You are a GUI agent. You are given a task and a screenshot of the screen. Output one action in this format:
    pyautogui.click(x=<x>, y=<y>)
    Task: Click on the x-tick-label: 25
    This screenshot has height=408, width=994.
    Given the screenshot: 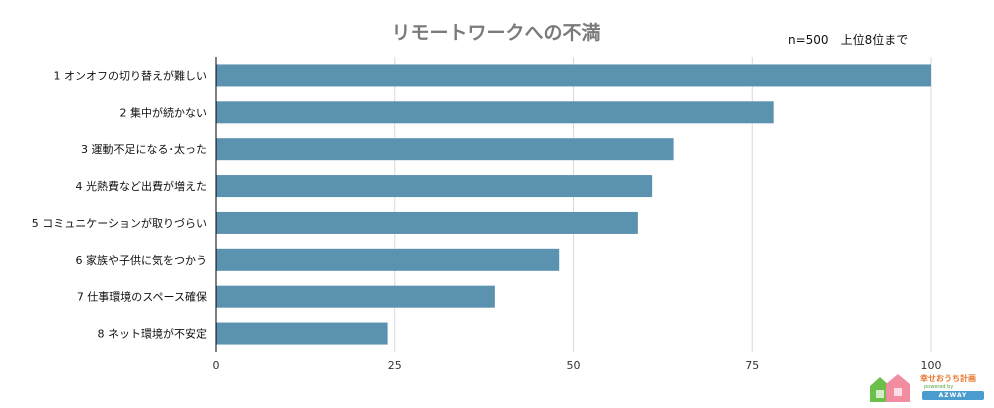 What is the action you would take?
    pyautogui.click(x=395, y=365)
    